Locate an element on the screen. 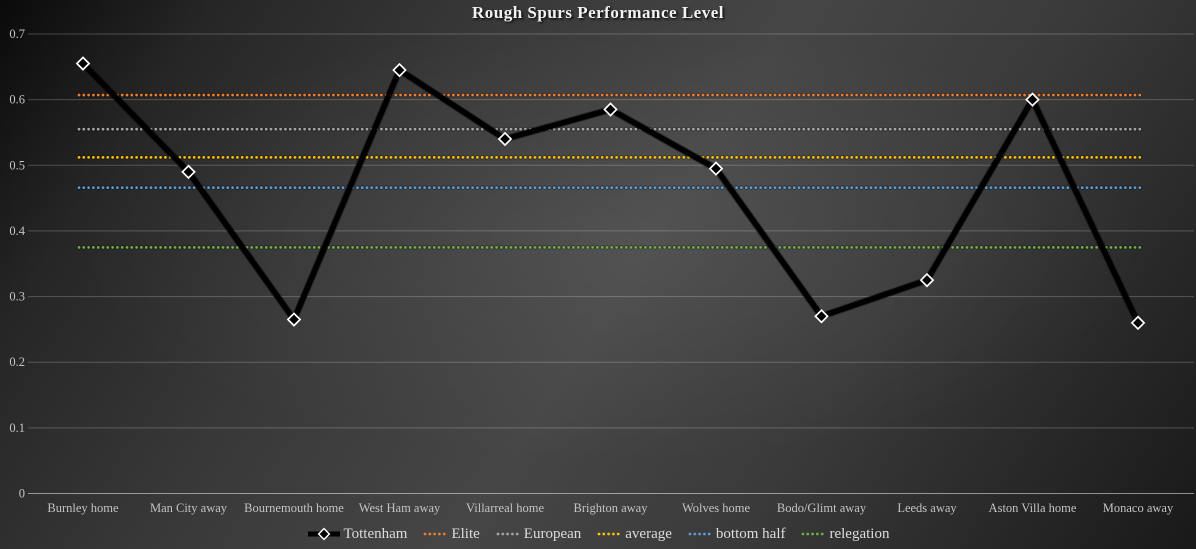  x-axis-label: Bournemouth home is located at coordinates (294, 508).